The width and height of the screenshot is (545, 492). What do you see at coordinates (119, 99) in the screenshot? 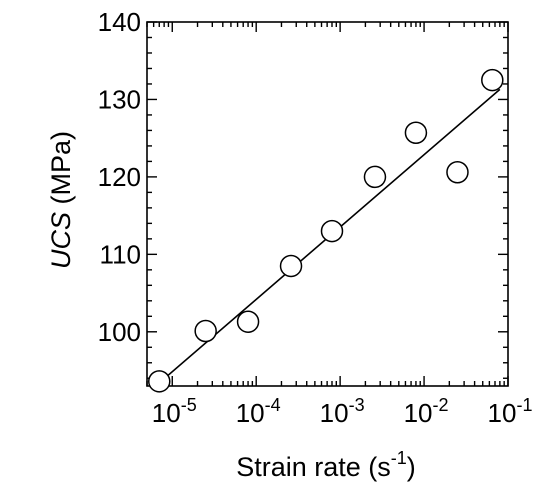
I see `y-tick-label: 130` at bounding box center [119, 99].